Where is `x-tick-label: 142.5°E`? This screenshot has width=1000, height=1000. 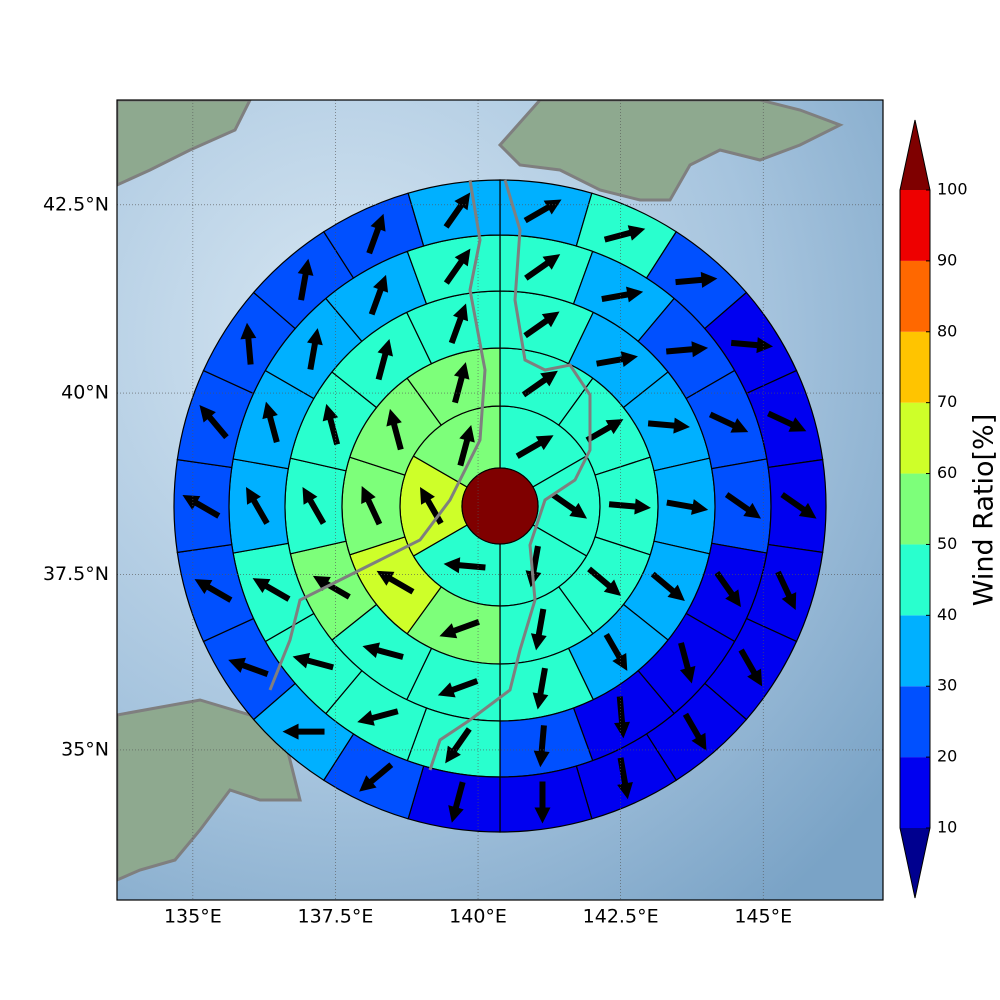
x-tick-label: 142.5°E is located at coordinates (621, 917).